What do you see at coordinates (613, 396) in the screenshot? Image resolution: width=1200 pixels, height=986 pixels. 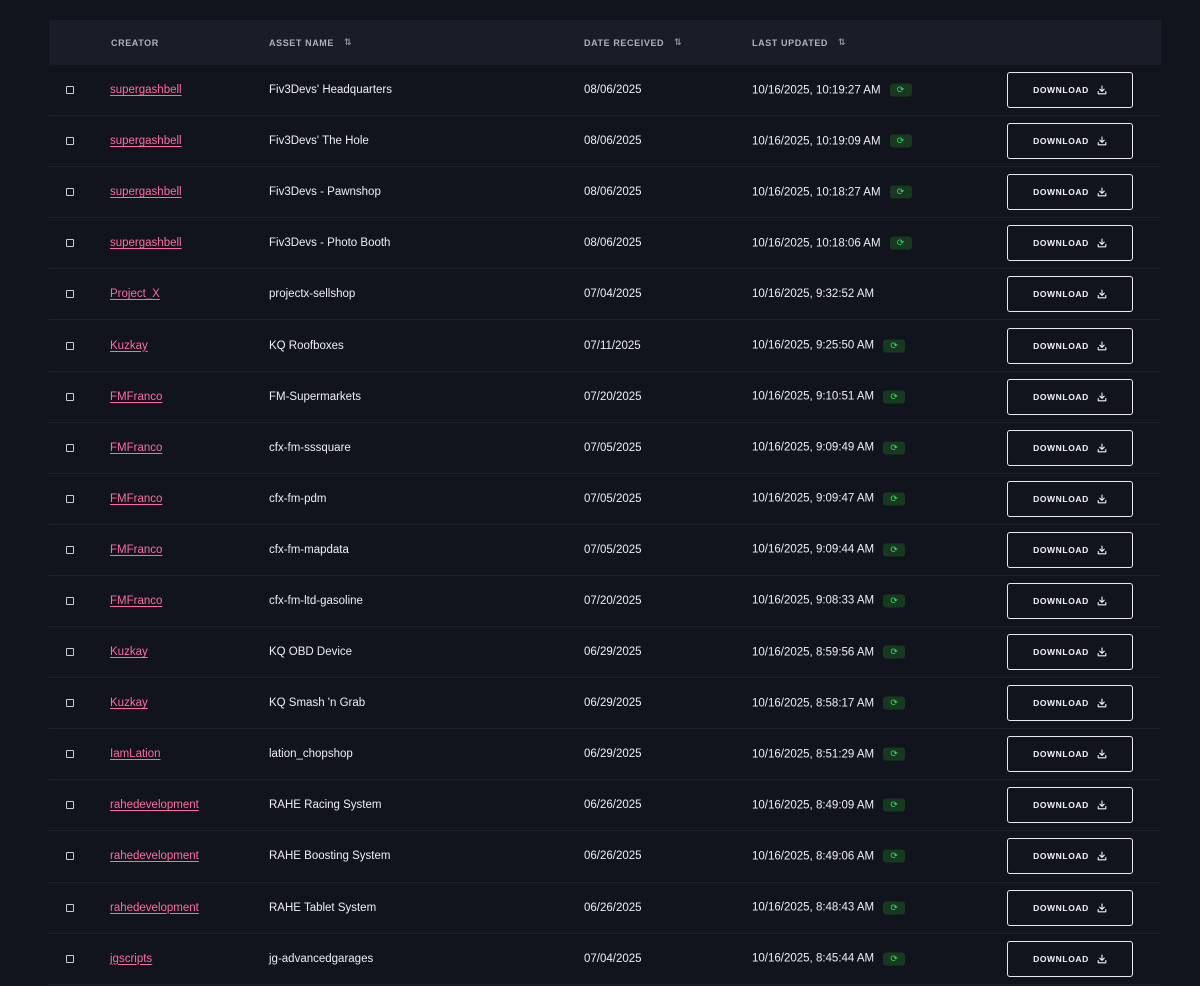 I see `date-received: 07/20/2025` at bounding box center [613, 396].